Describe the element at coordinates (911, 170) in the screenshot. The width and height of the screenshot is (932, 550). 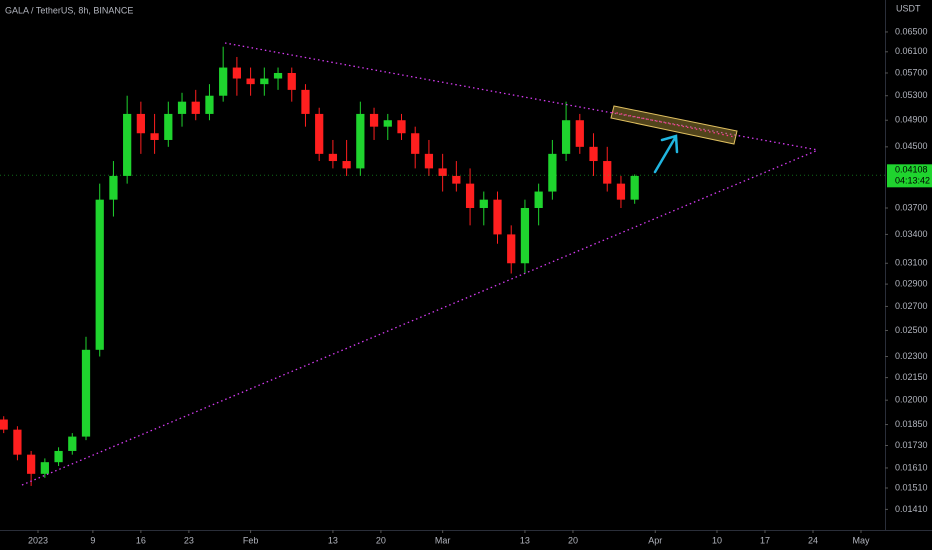
I see `last-price-label: 0.04108` at that location.